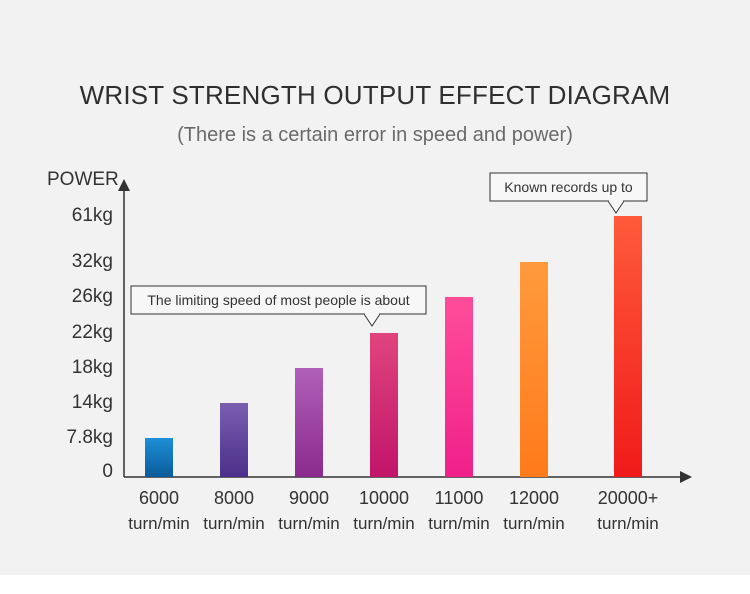 Image resolution: width=750 pixels, height=594 pixels. What do you see at coordinates (384, 498) in the screenshot?
I see `x-tick-label: 10000` at bounding box center [384, 498].